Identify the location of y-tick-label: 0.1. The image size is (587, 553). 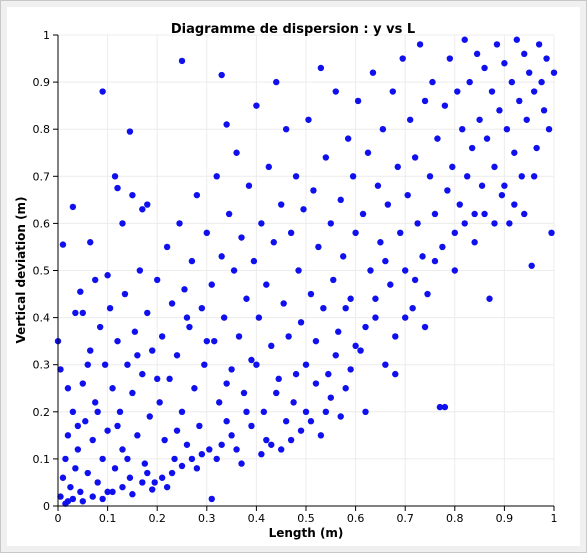
(42, 459).